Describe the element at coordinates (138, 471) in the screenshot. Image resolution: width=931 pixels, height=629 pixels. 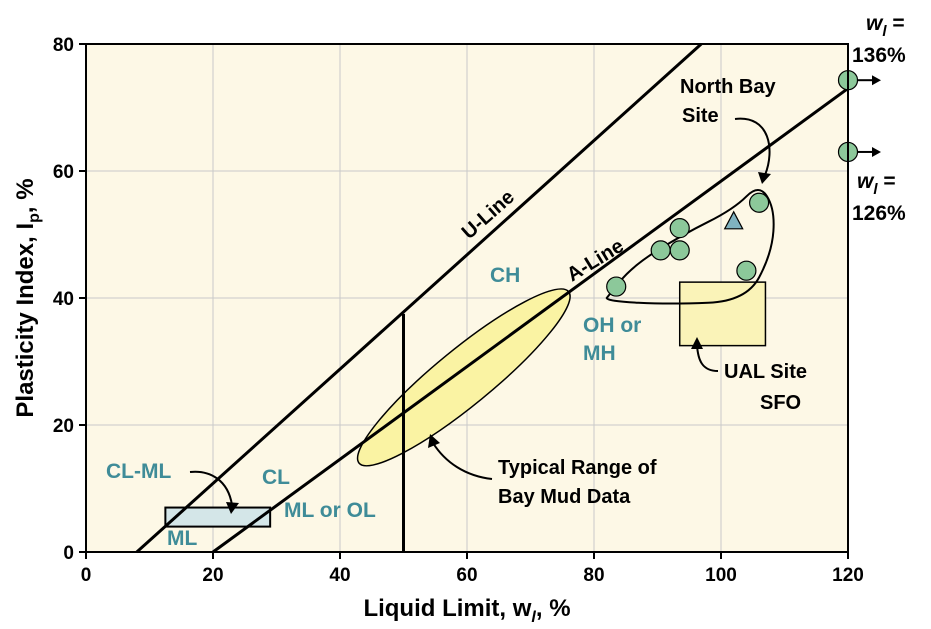
I see `zone-cl-ml: CL-ML` at that location.